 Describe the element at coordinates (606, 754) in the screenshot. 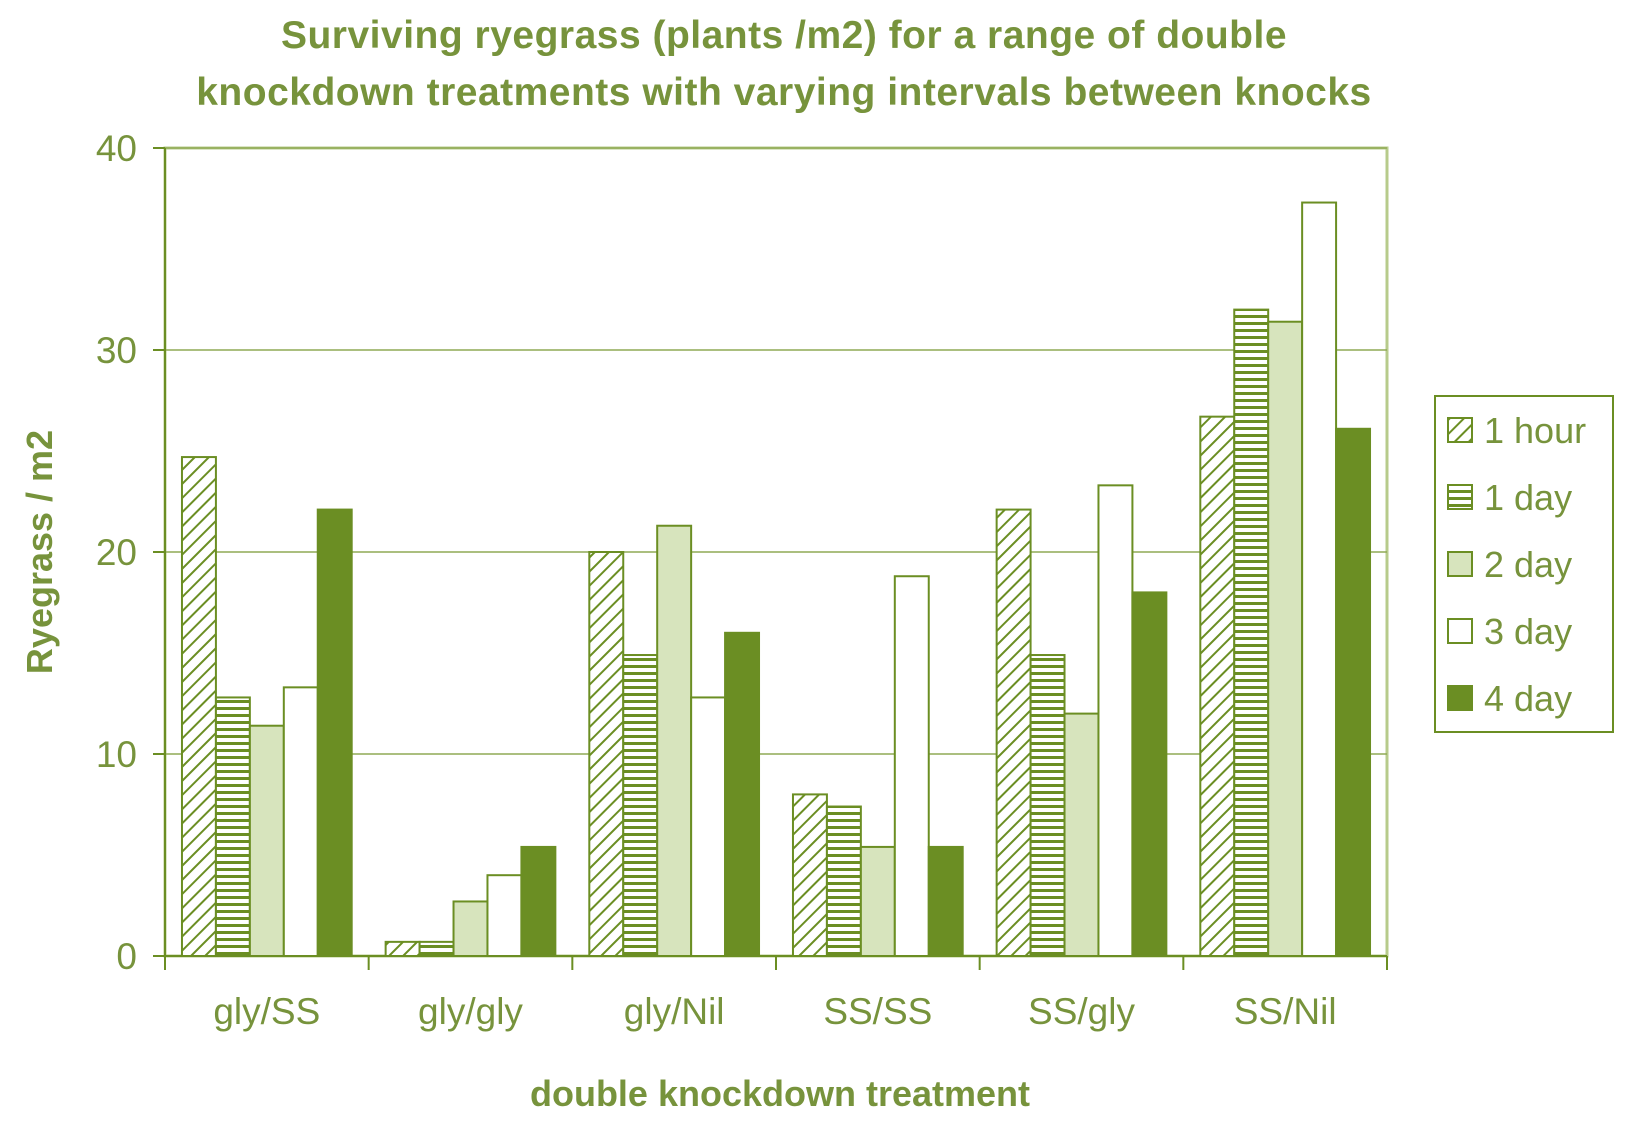

I see `bar-gly-nil-1-hour` at that location.